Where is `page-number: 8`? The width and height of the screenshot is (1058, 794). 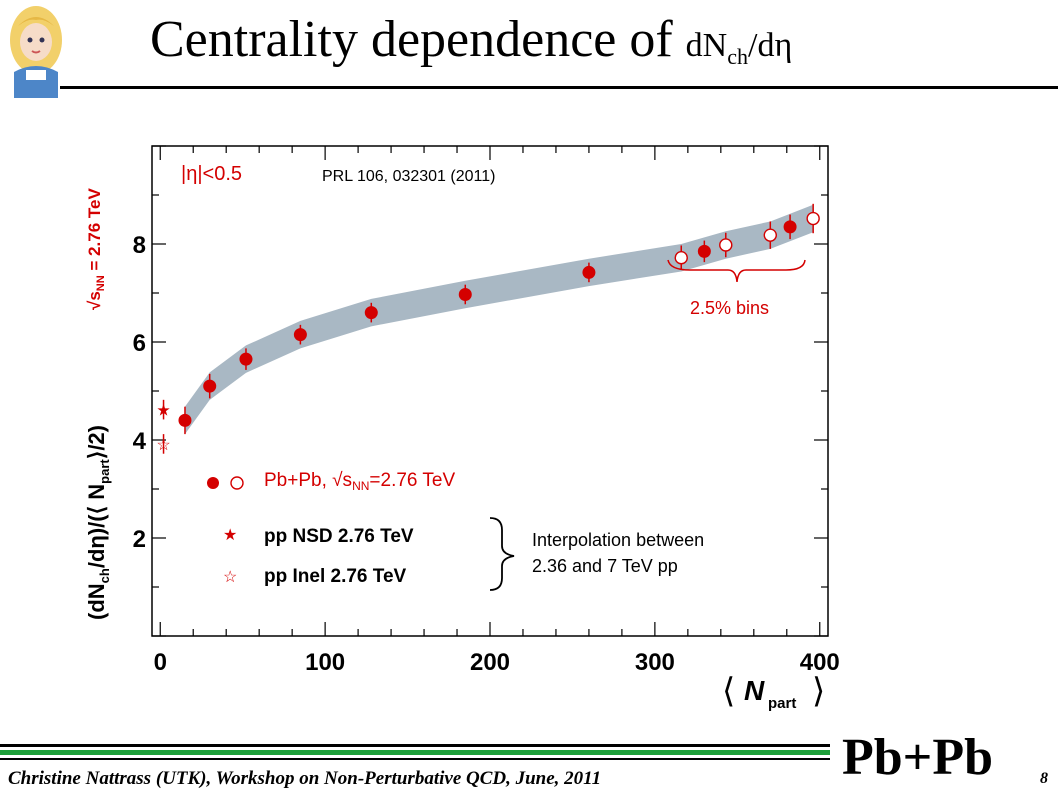 page-number: 8 is located at coordinates (1044, 778).